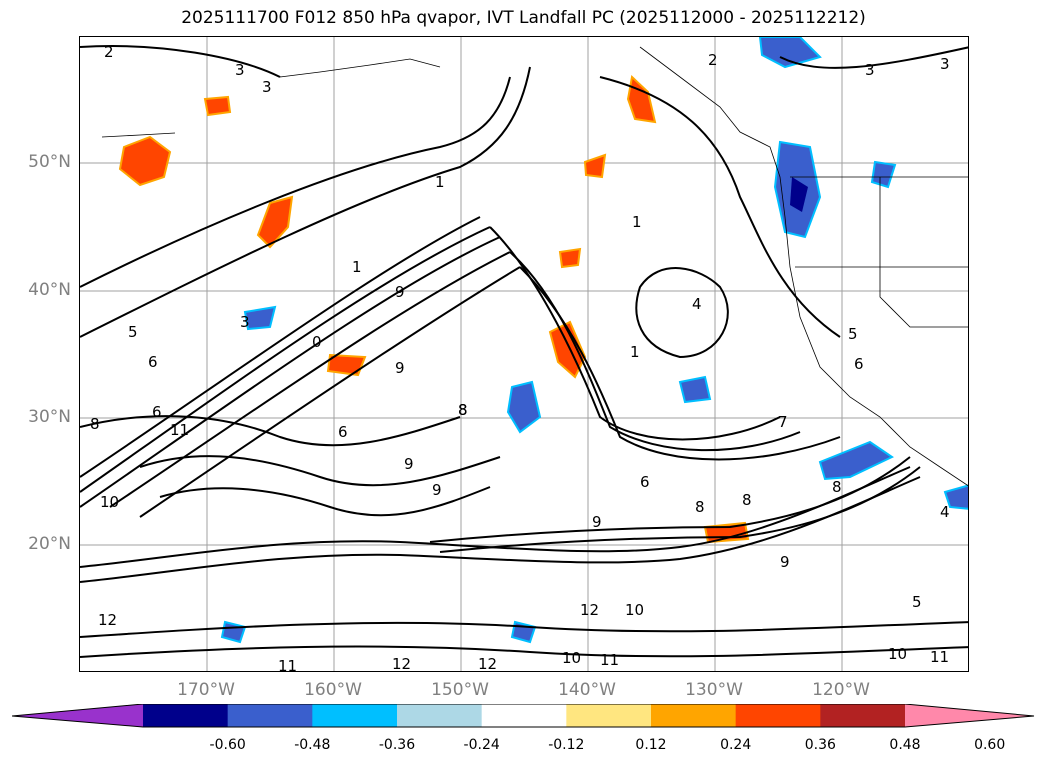 This screenshot has height=765, width=1047. Describe the element at coordinates (481, 745) in the screenshot. I see `colorbar-tick-label: -0.24` at that location.